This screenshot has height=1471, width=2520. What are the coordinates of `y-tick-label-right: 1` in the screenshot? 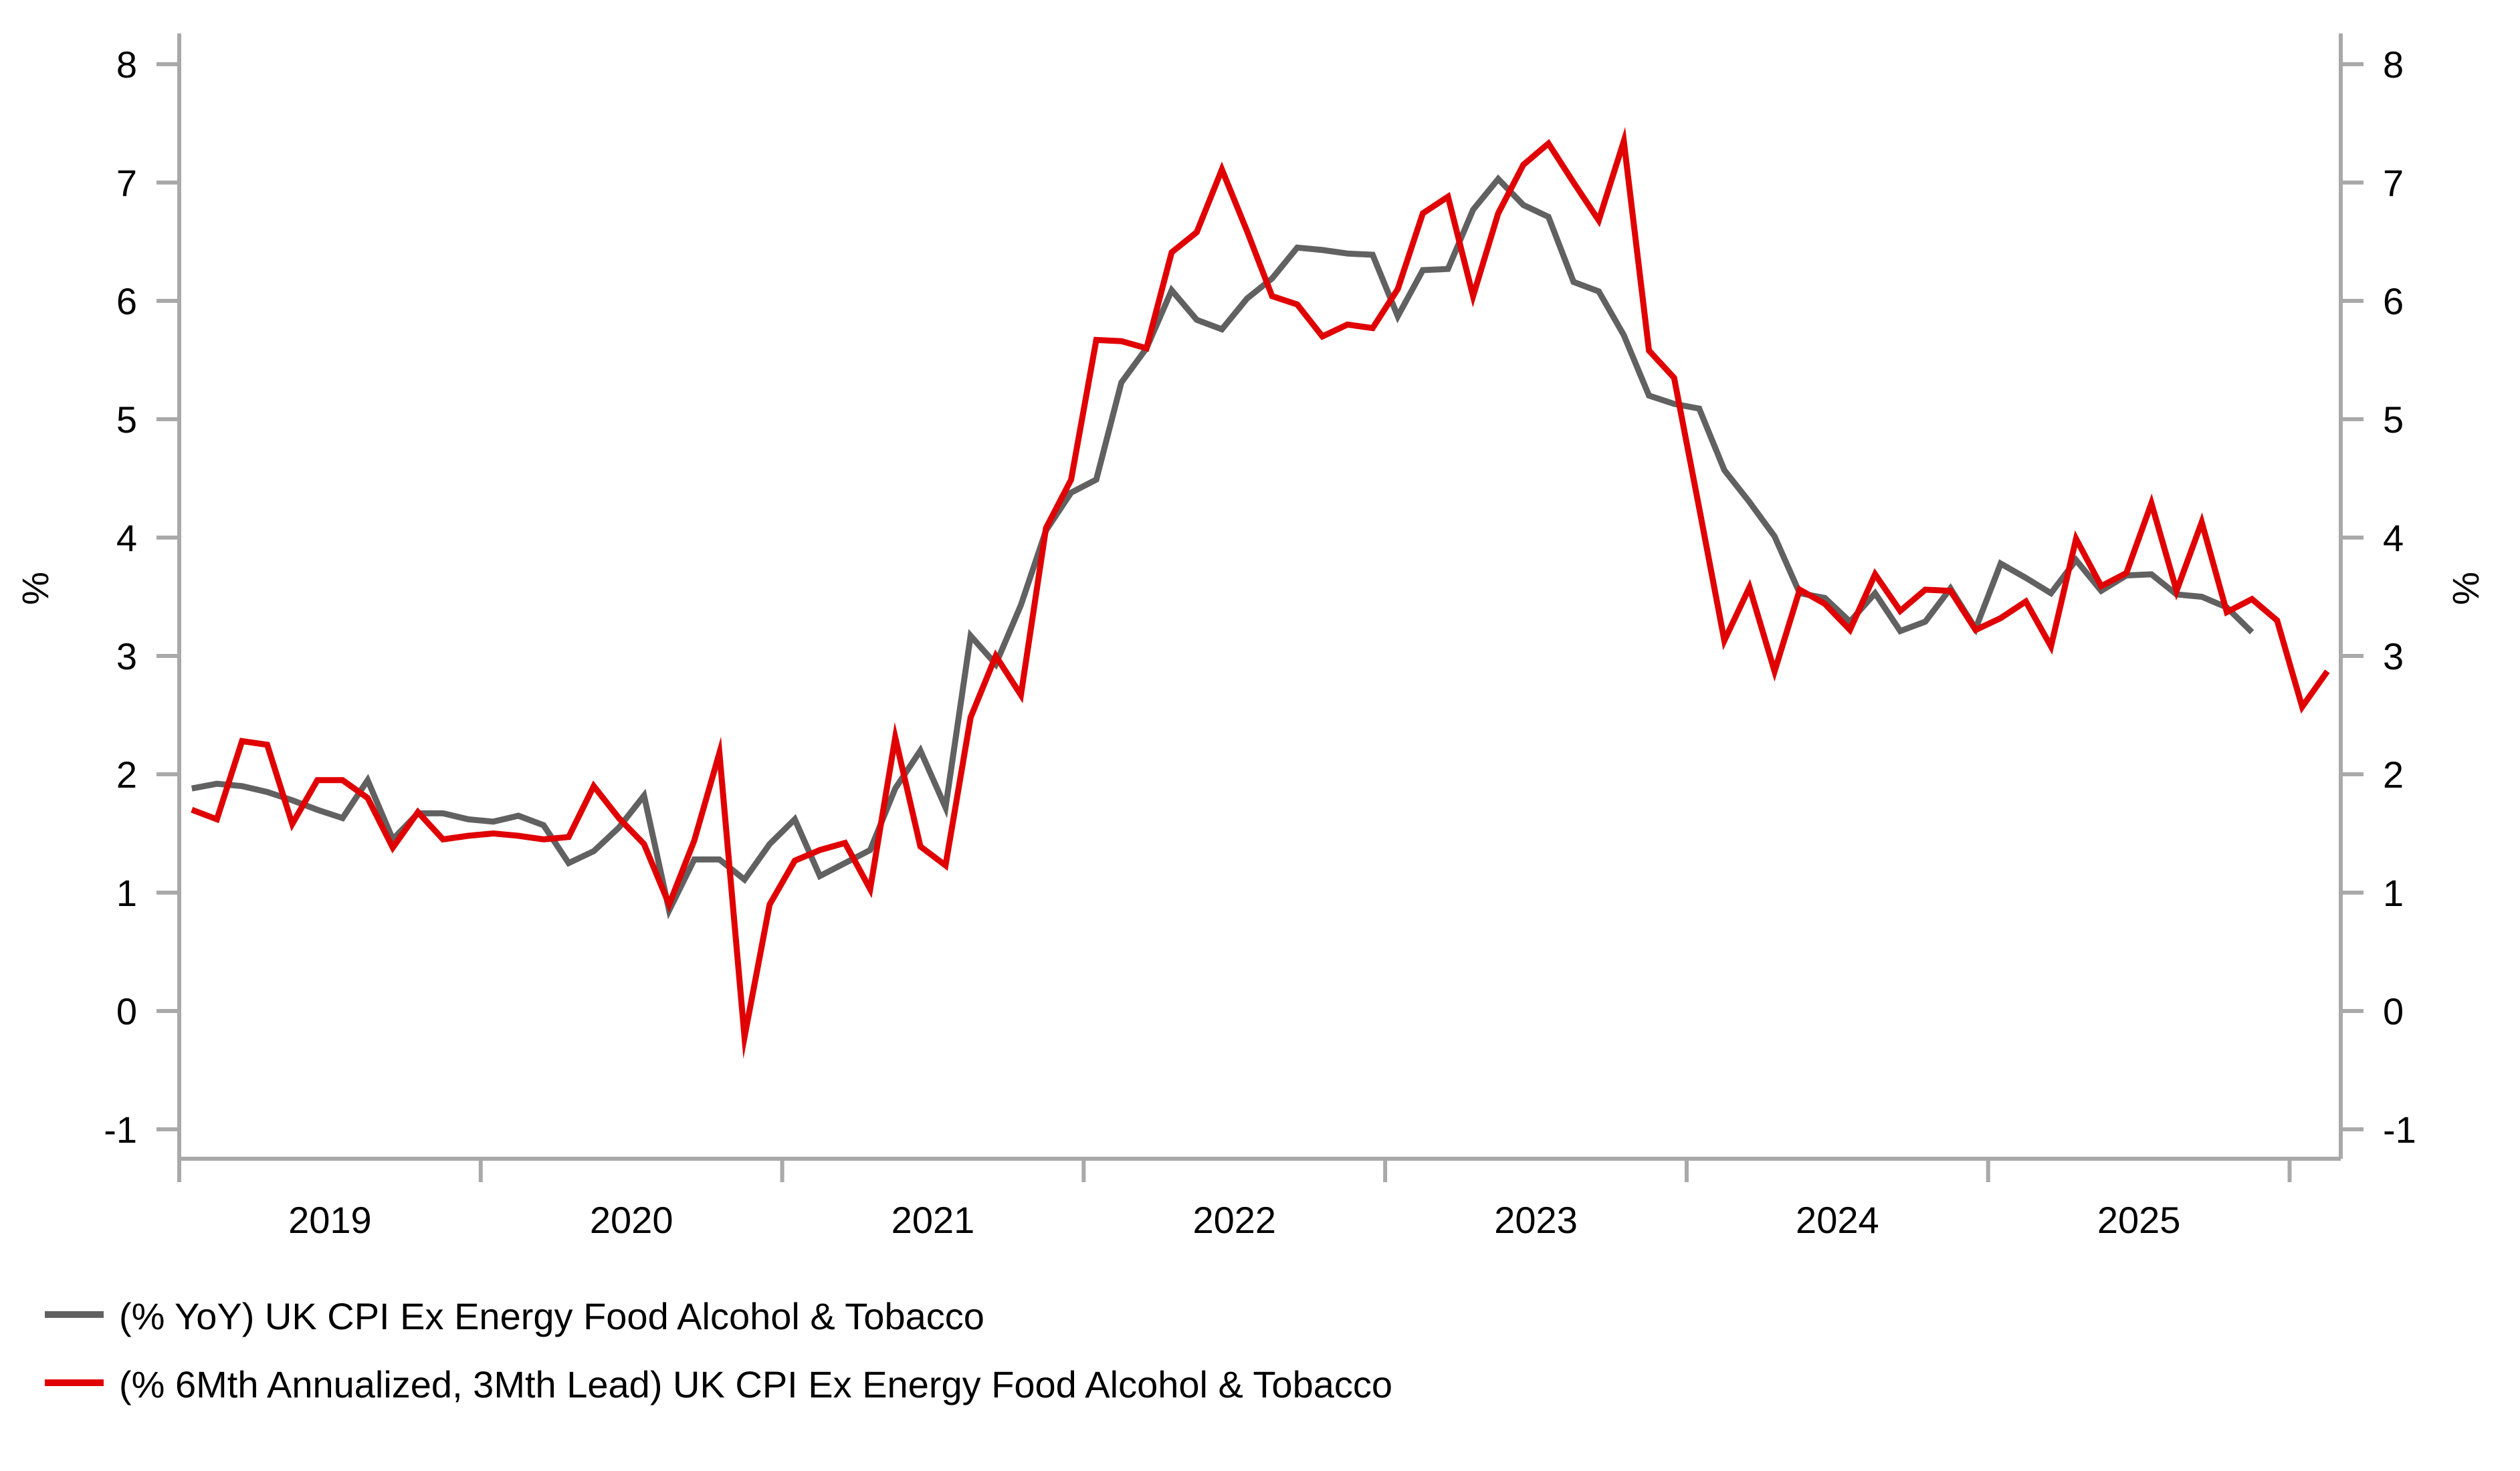 It's located at (2393, 893).